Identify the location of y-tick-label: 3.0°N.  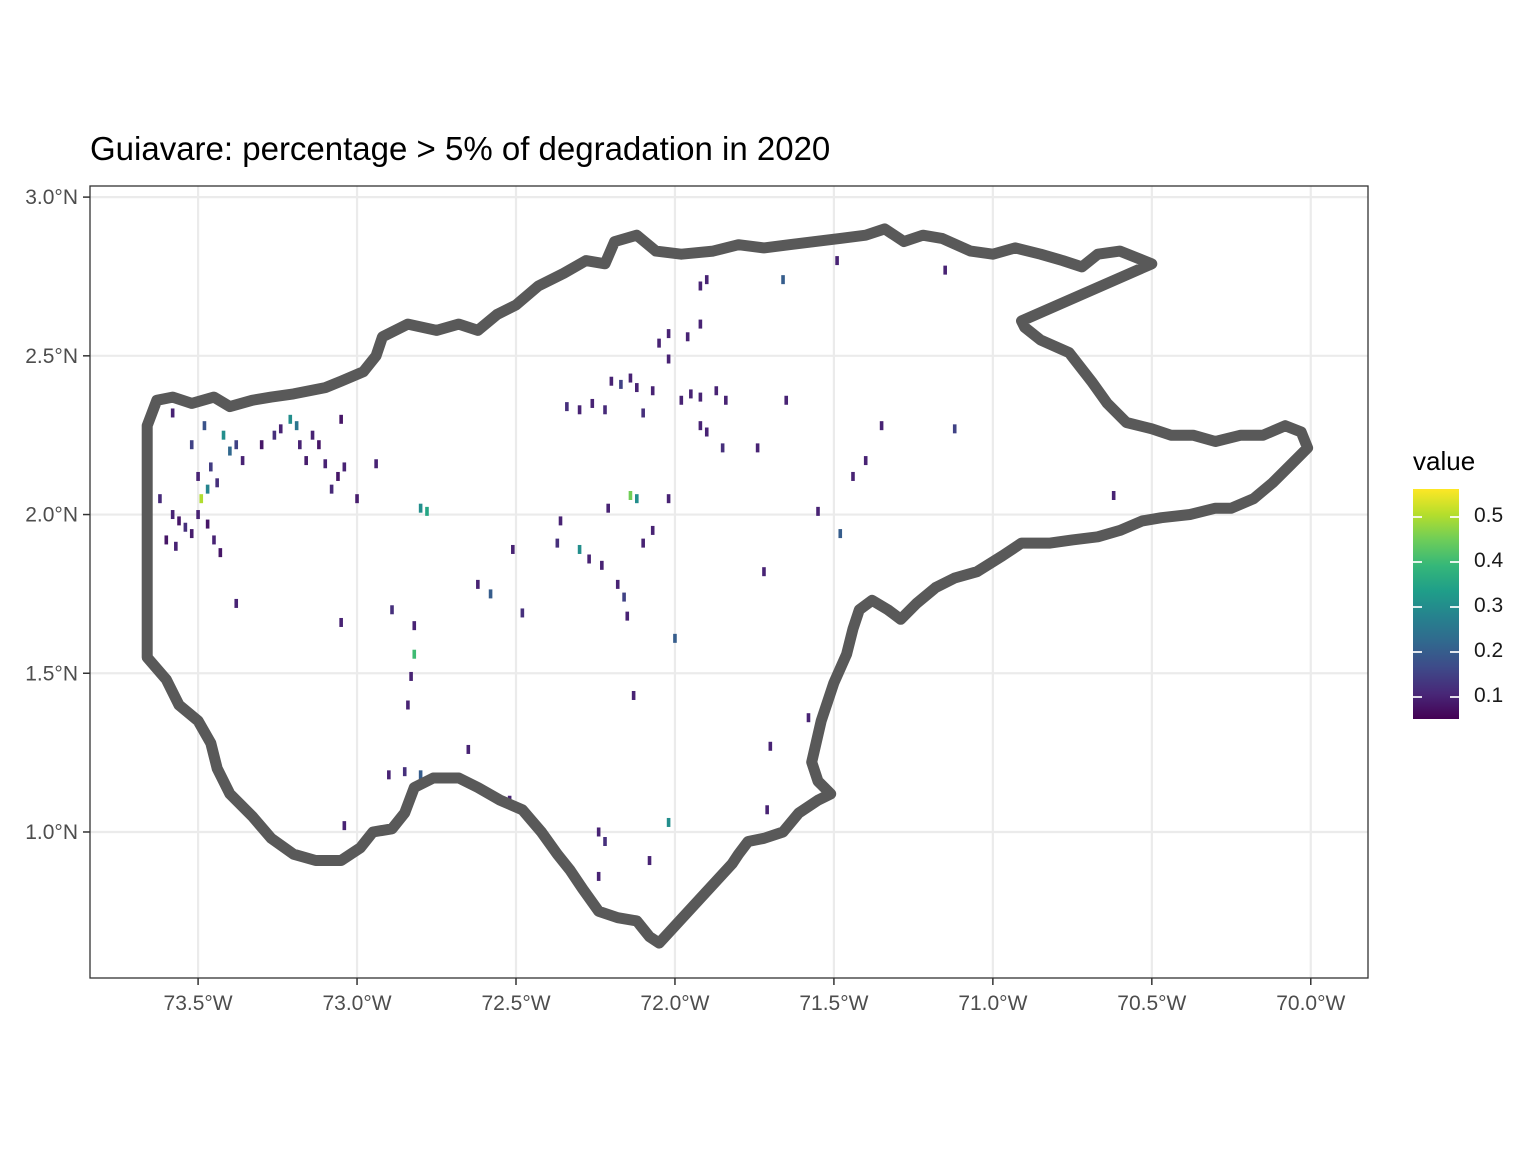
(51, 197).